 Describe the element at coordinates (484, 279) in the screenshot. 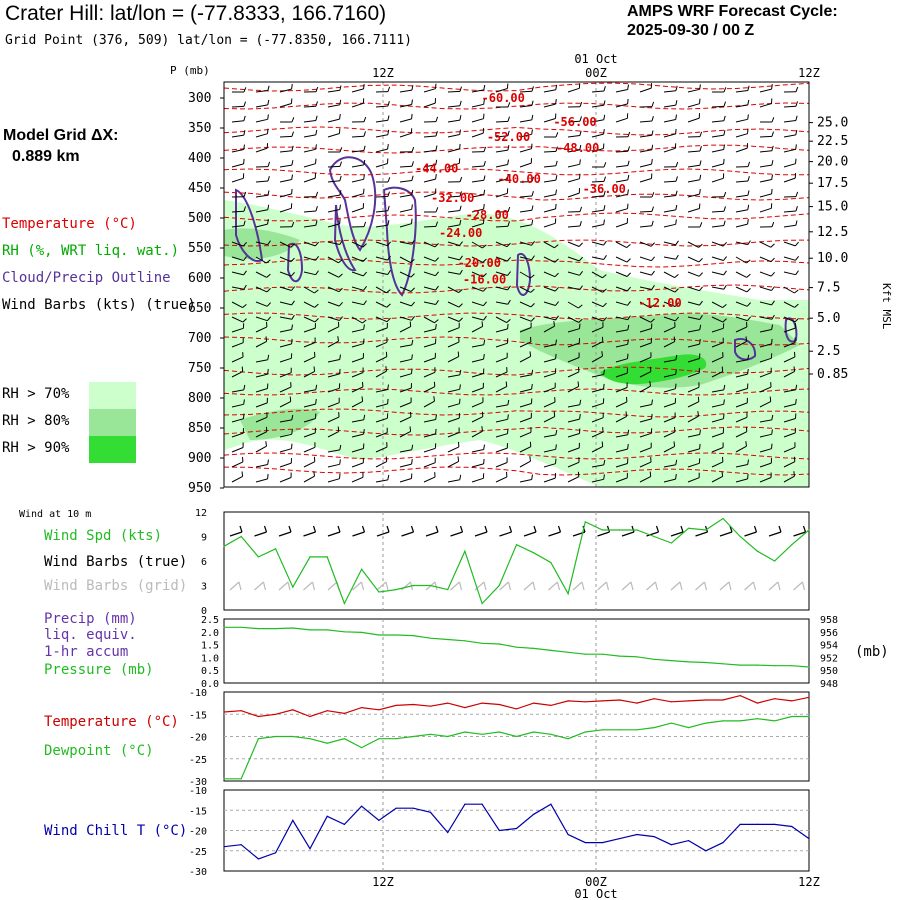

I see `temperature-contour-label: -16.00` at that location.